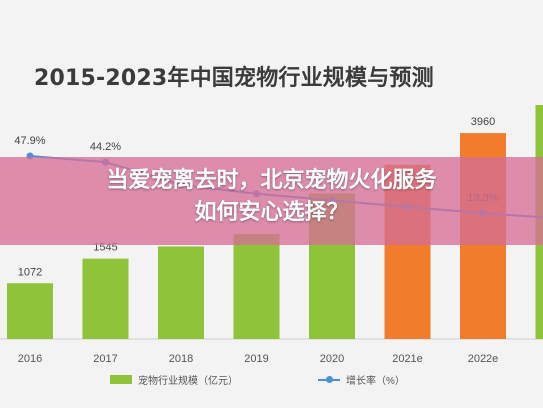 Image resolution: width=543 pixels, height=408 pixels. Describe the element at coordinates (121, 379) in the screenshot. I see `legend-bar-swatch` at that location.